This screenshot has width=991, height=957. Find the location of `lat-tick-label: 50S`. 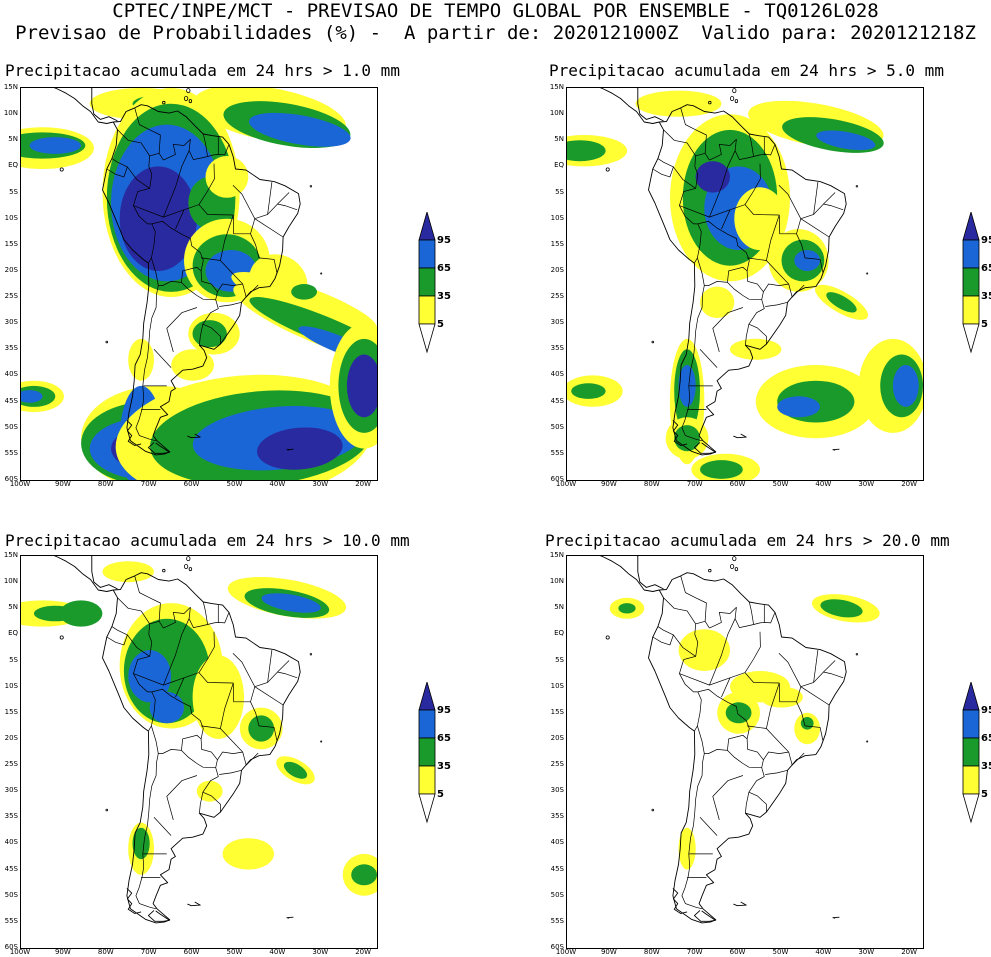

lat-tick-label: 50S is located at coordinates (557, 894).